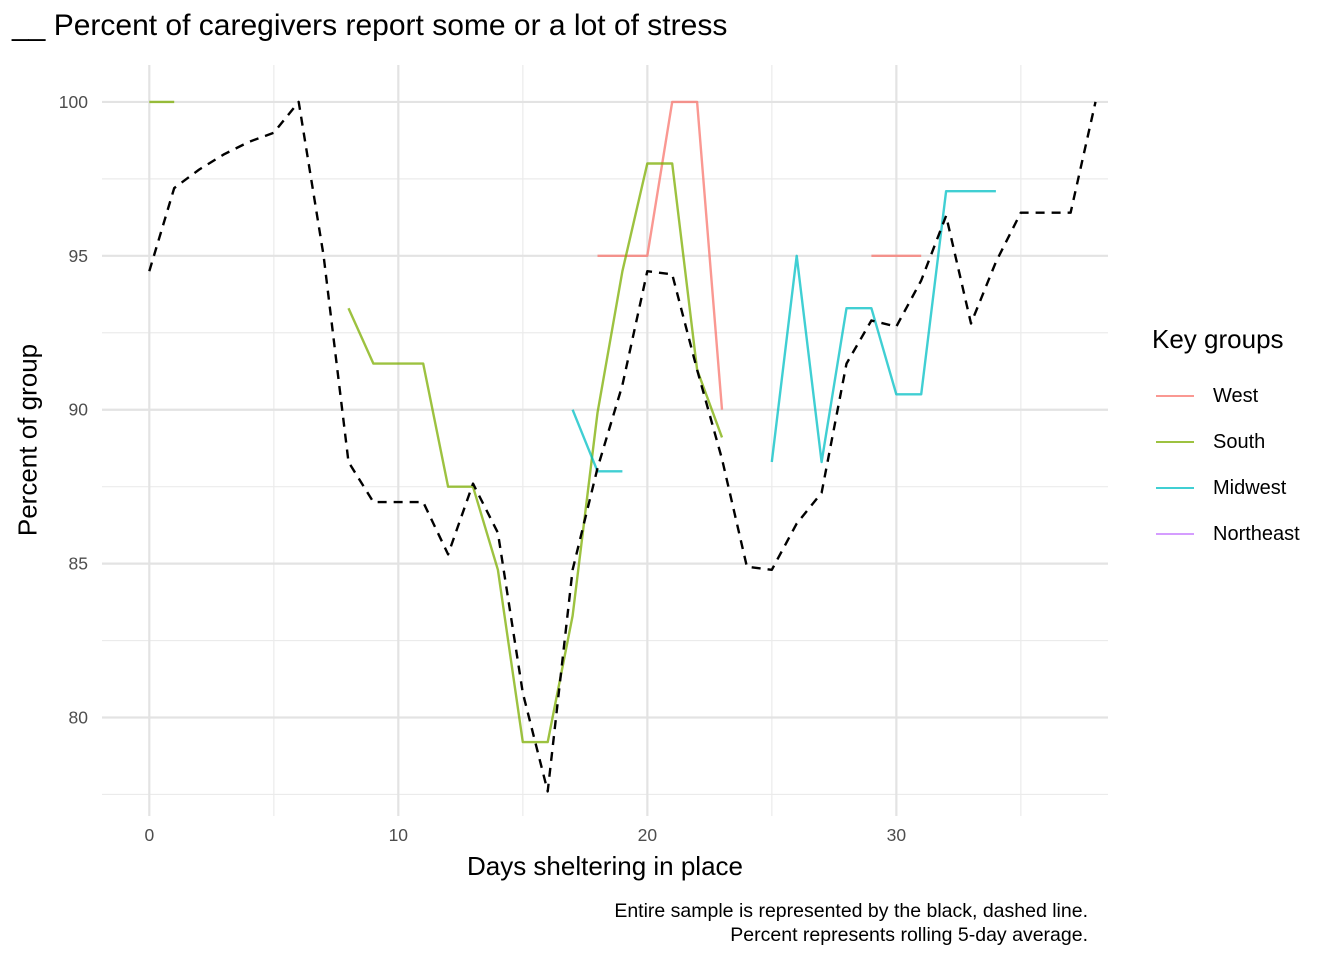  Describe the element at coordinates (605, 866) in the screenshot. I see `x-axis-label: Days sheltering in place` at that location.